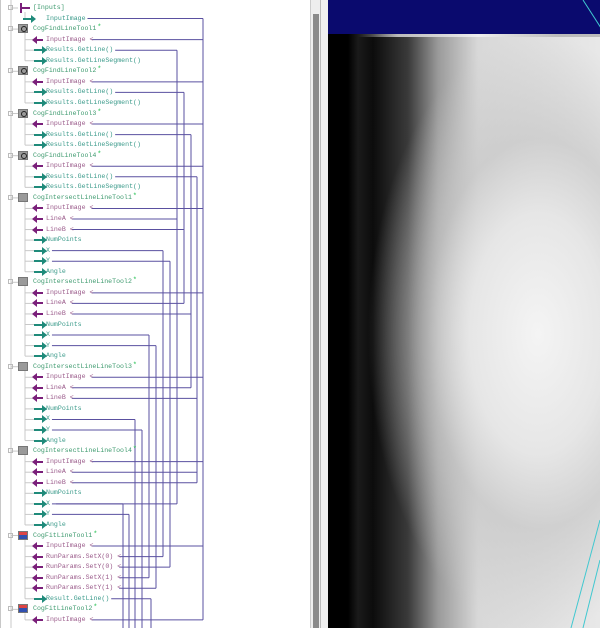  I want to click on tool-node: CogFitLineTool1 *, so click(151, 535).